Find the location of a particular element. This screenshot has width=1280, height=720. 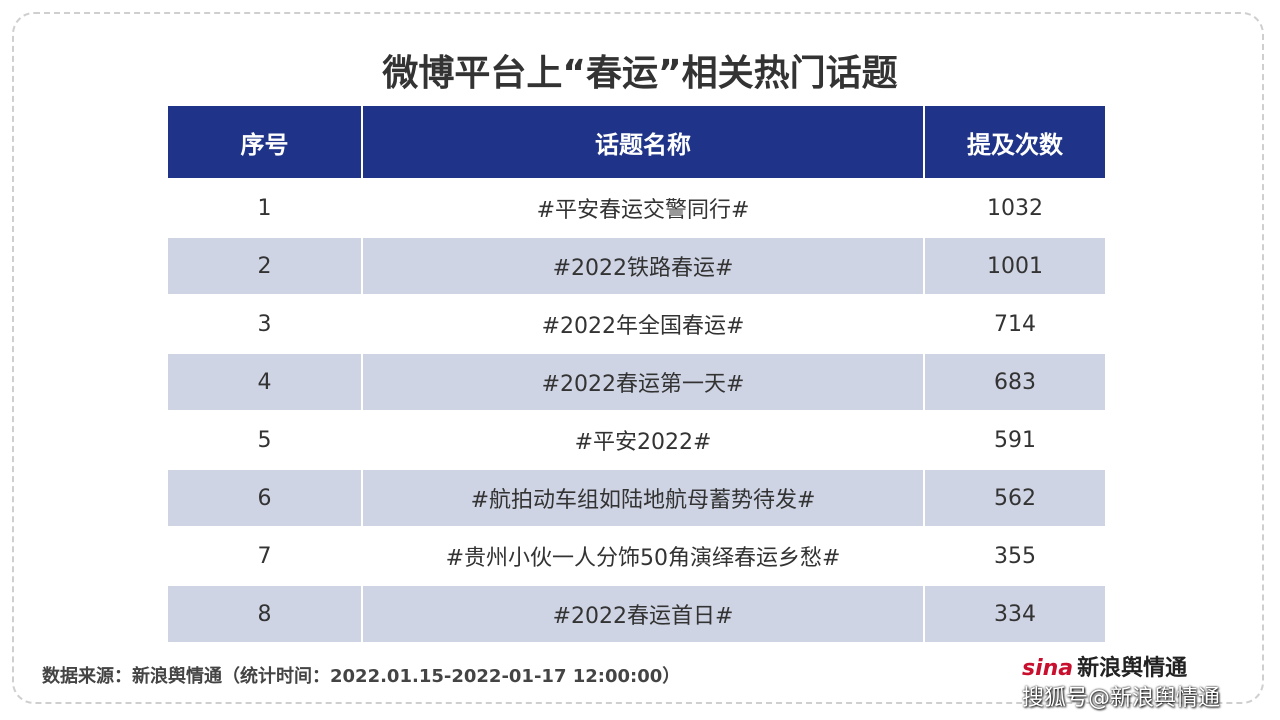

table-row: 8 #2022春运首日# 334 is located at coordinates (636, 613).